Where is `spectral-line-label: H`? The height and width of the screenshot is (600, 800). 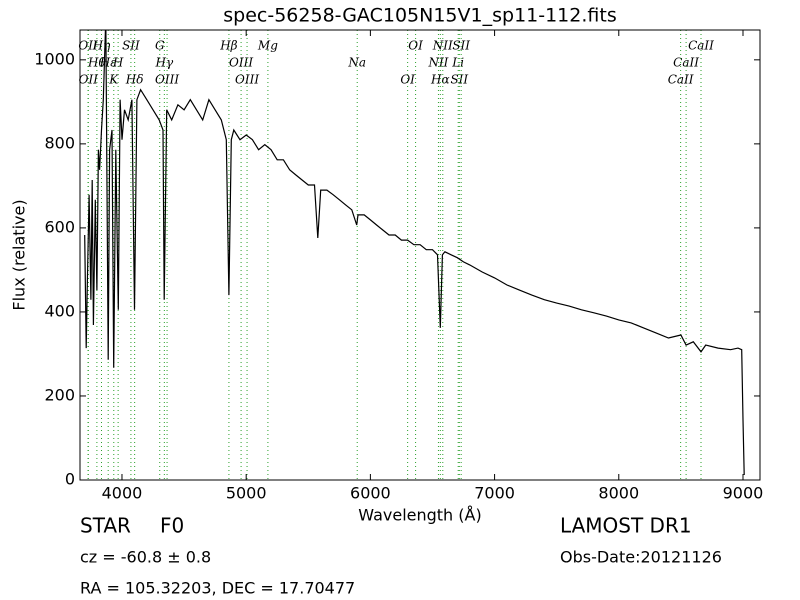
spectral-line-label: H is located at coordinates (118, 63).